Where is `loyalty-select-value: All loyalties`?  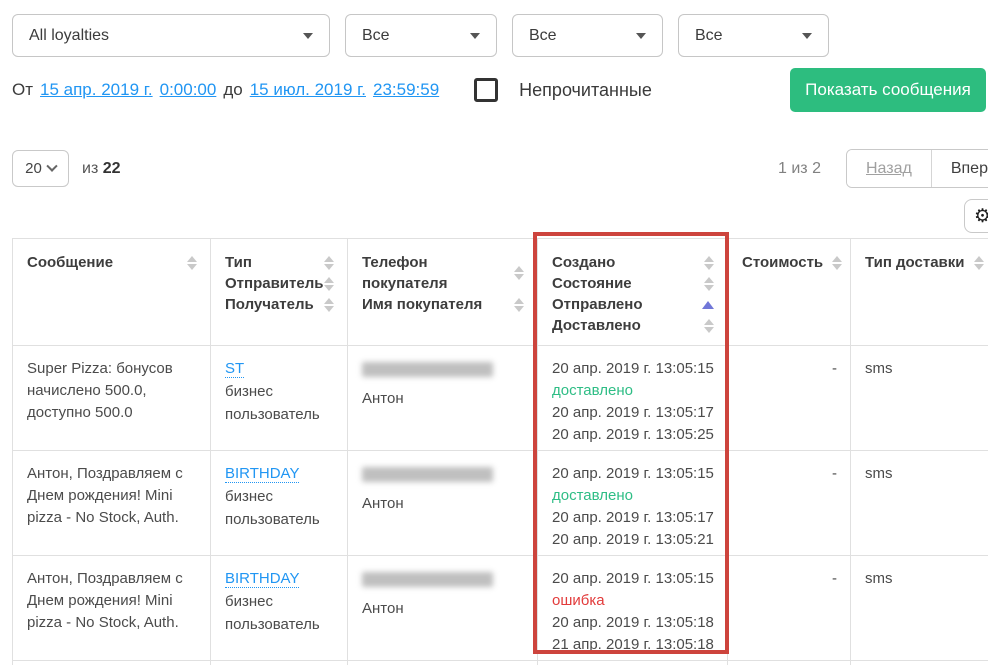
loyalty-select-value: All loyalties is located at coordinates (69, 35).